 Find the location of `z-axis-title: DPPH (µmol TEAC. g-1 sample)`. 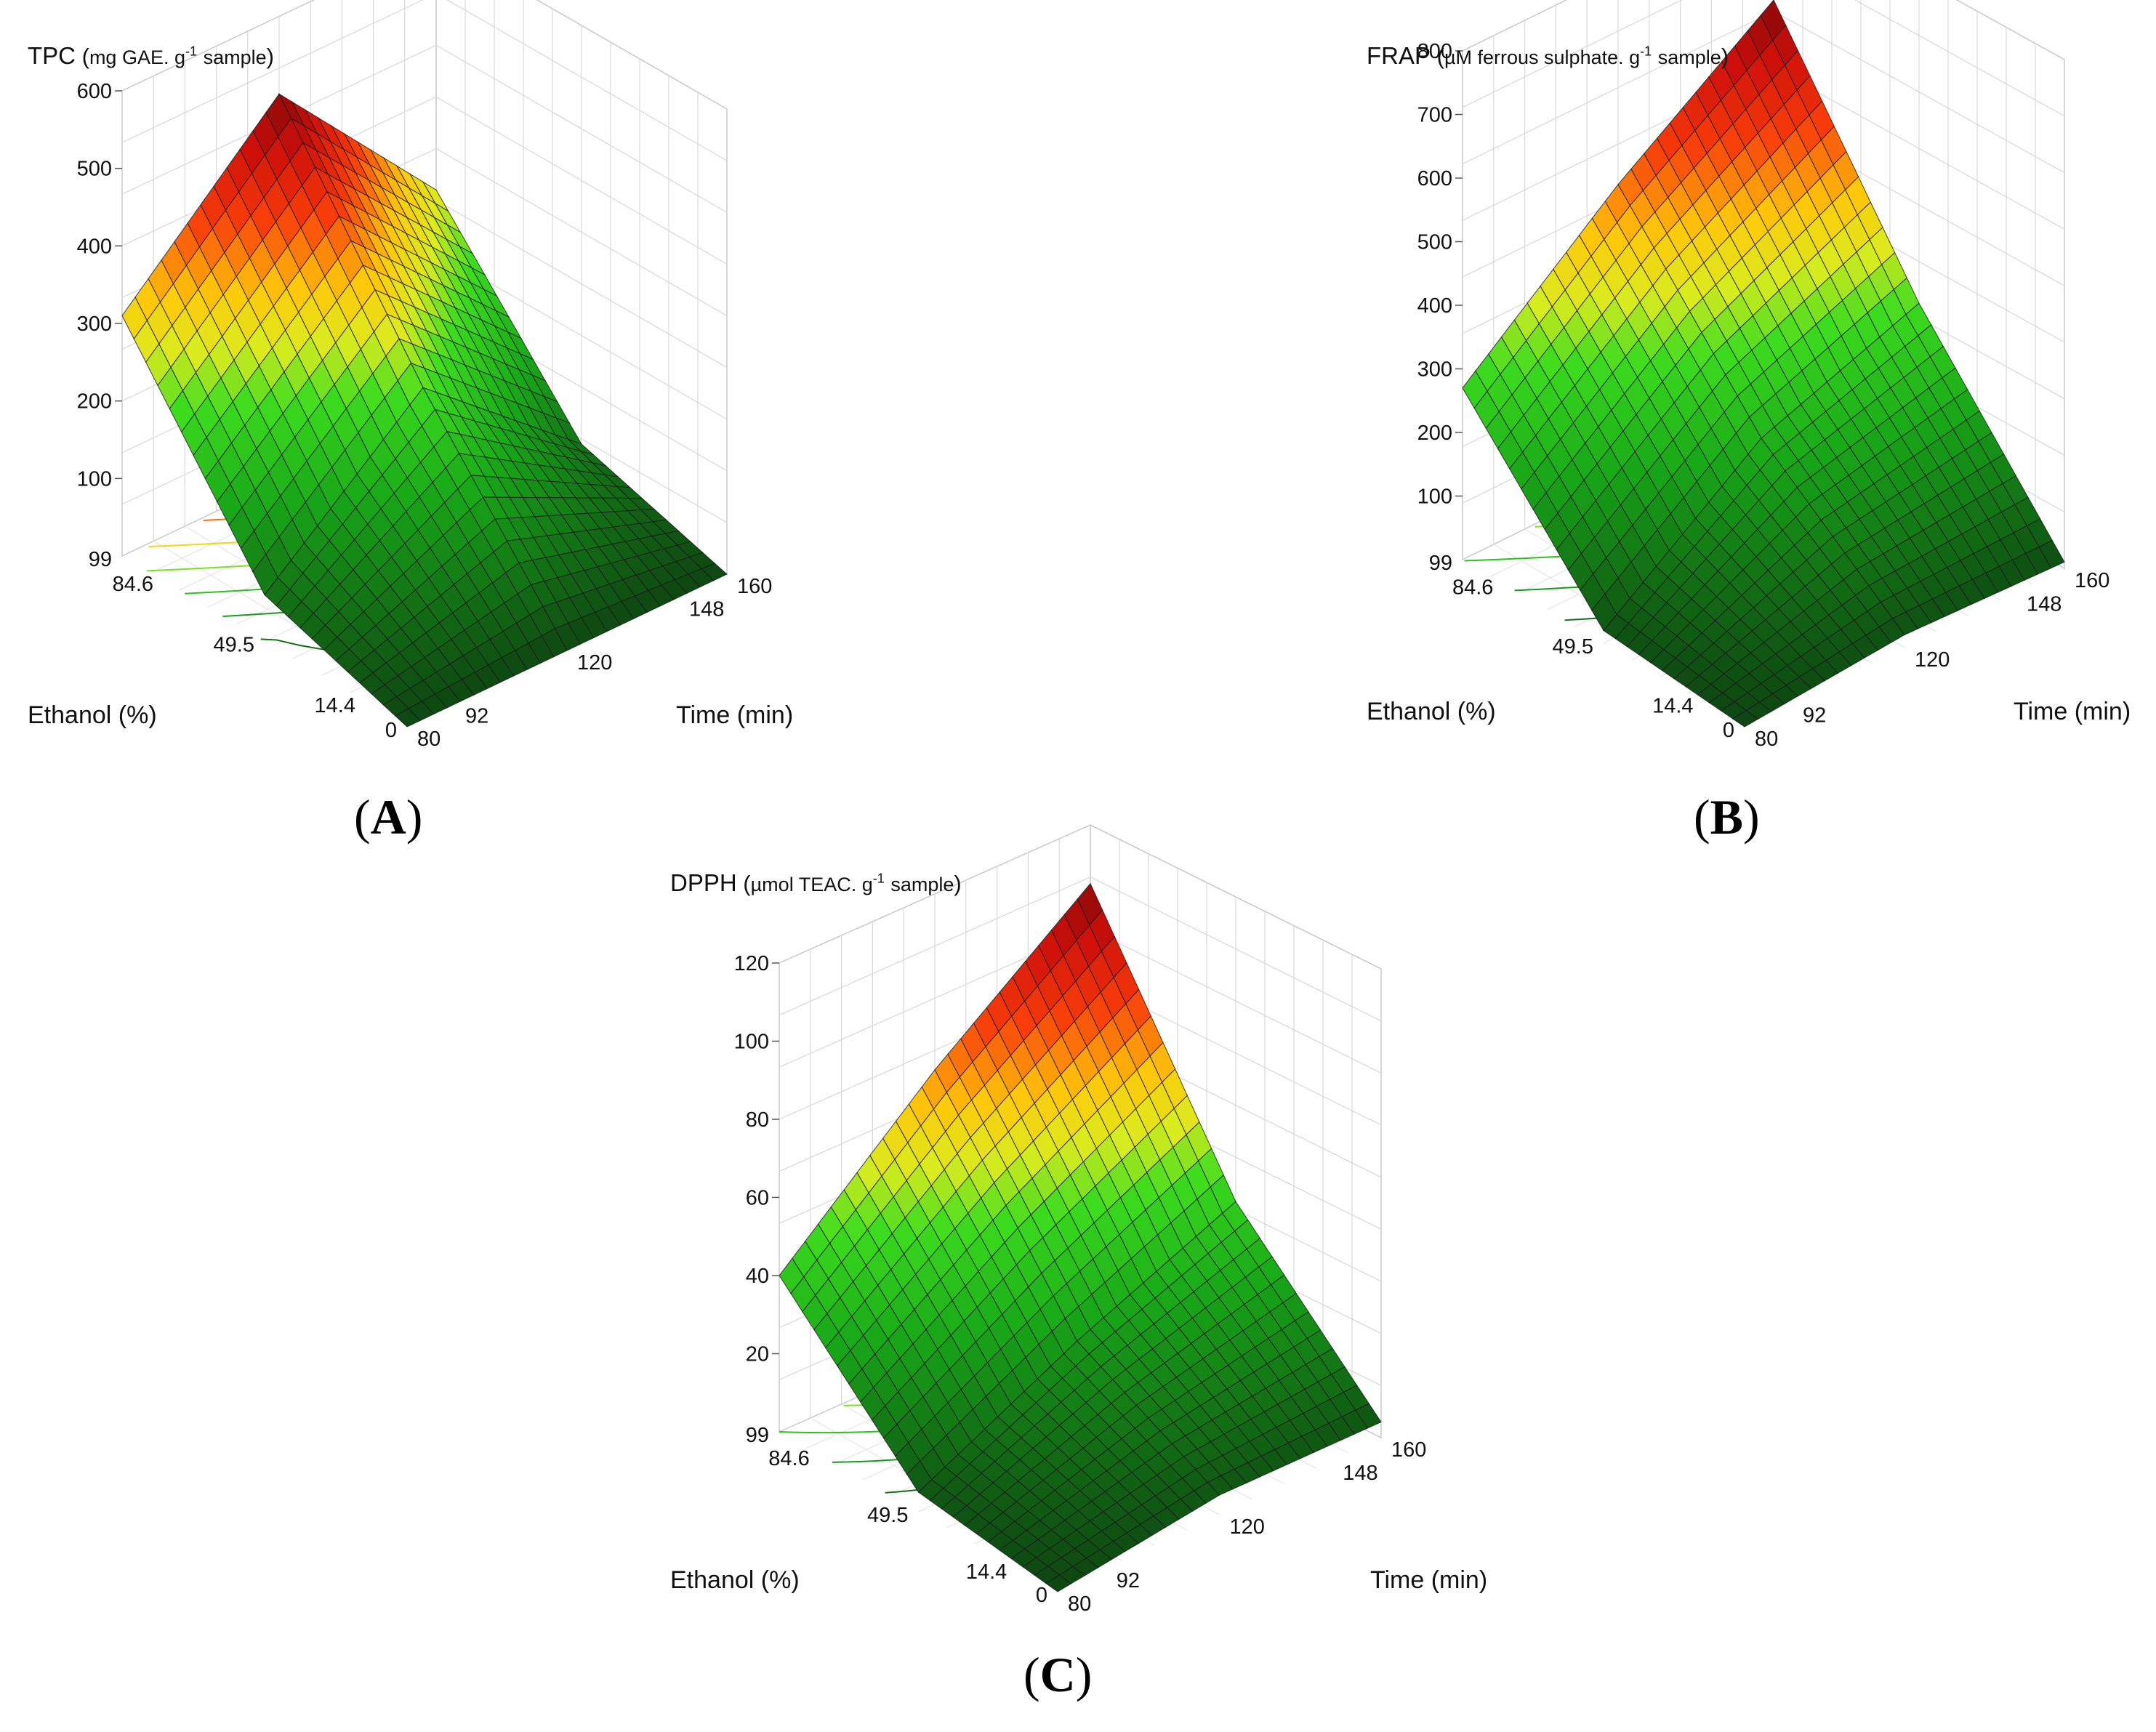

z-axis-title: DPPH (µmol TEAC. g-1 sample) is located at coordinates (816, 882).